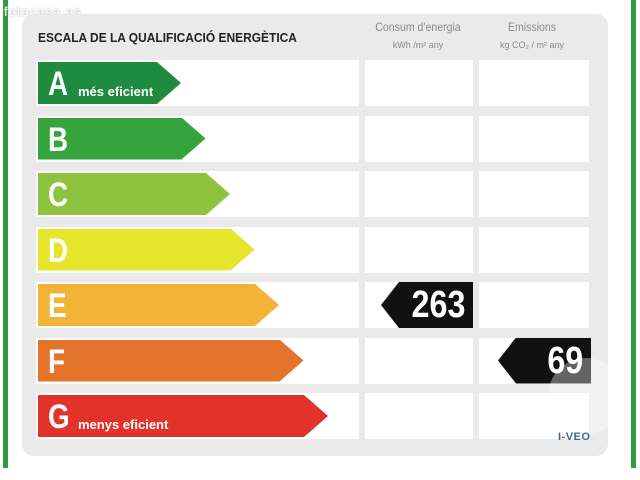  I want to click on rating-descriptor: més eficient, so click(116, 91).